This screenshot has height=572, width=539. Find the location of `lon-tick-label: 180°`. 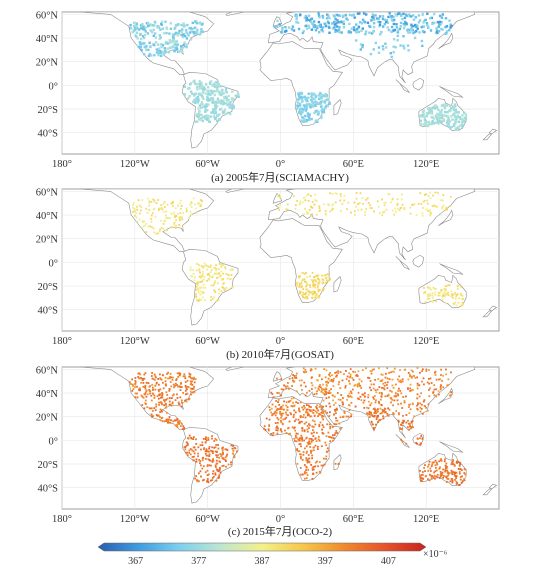

lon-tick-label: 180° is located at coordinates (62, 519).